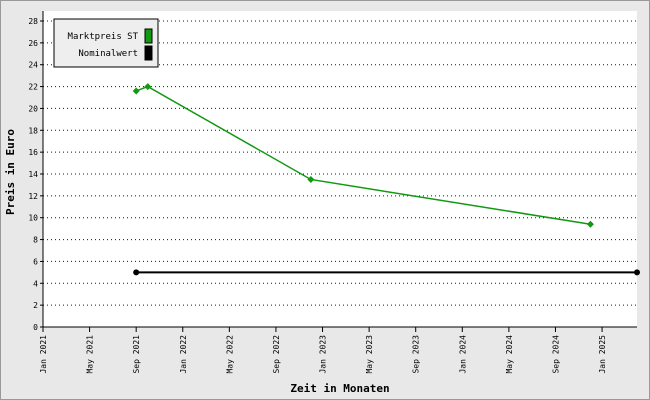  What do you see at coordinates (33, 87) in the screenshot?
I see `y-tick-label: 22` at bounding box center [33, 87].